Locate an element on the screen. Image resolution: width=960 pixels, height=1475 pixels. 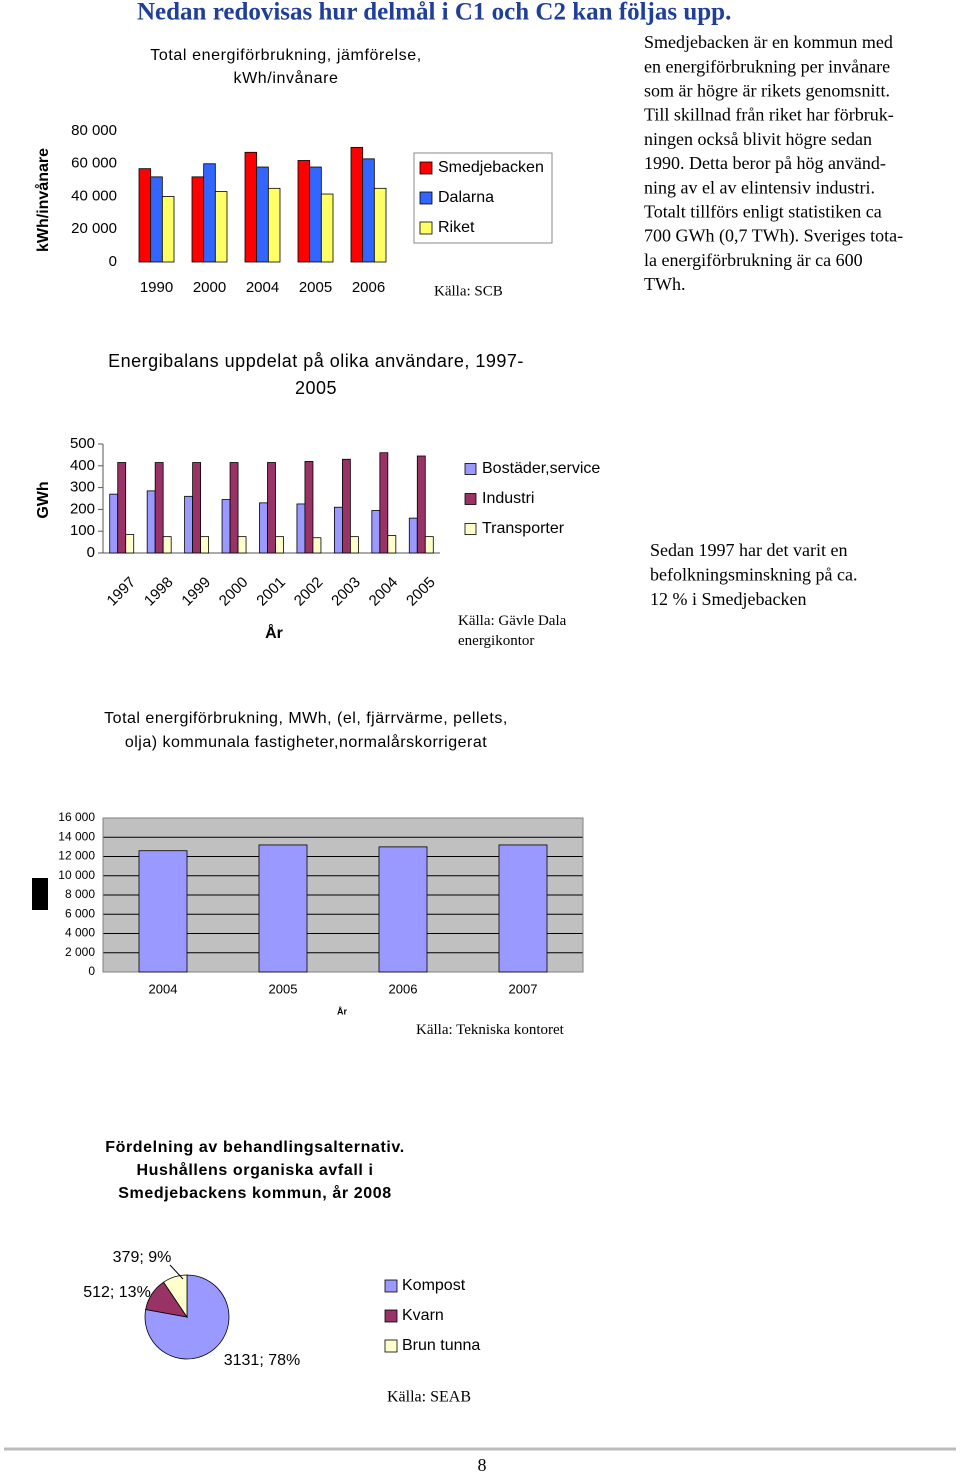
data-label: 3131; 78% is located at coordinates (262, 1360).